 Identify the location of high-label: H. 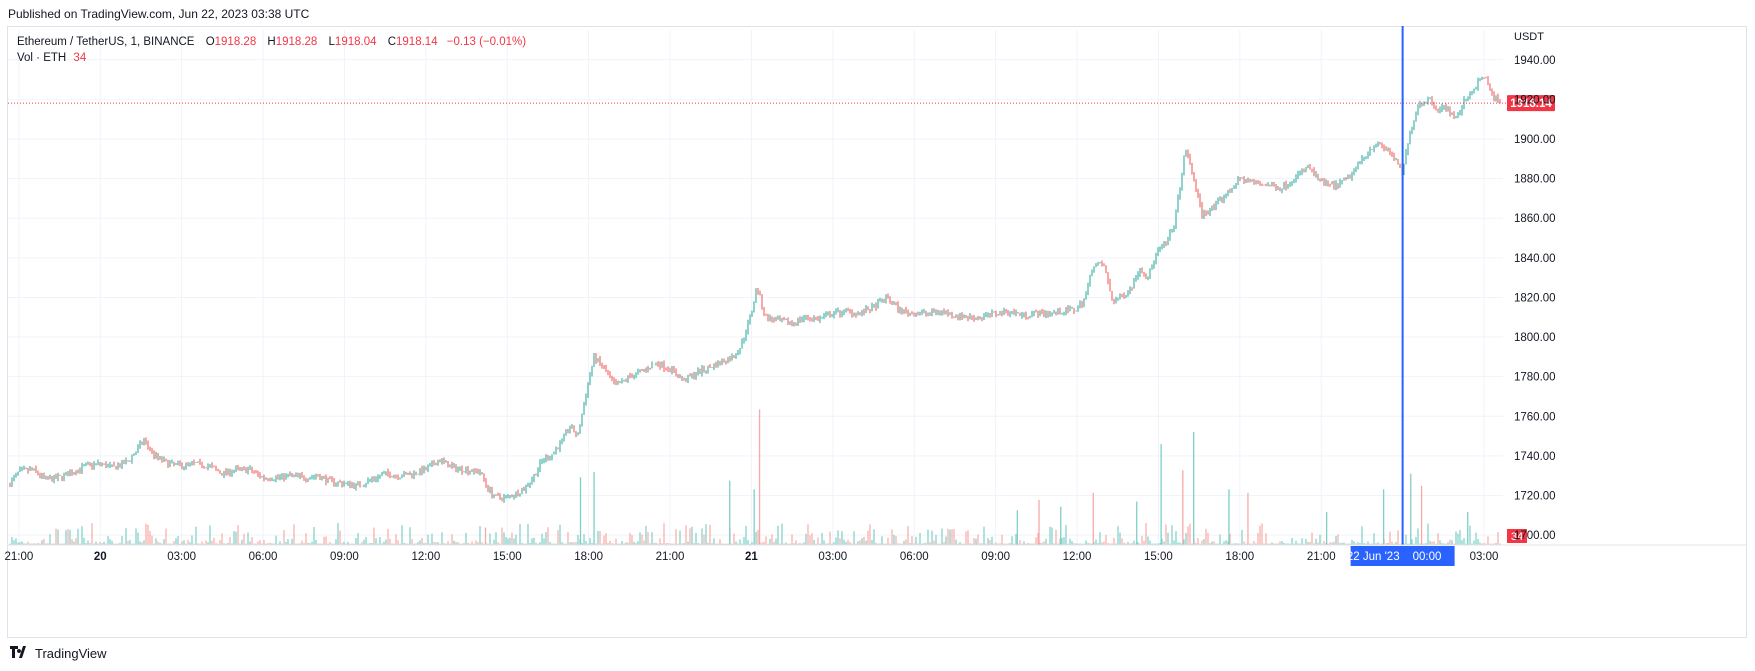
(271, 42).